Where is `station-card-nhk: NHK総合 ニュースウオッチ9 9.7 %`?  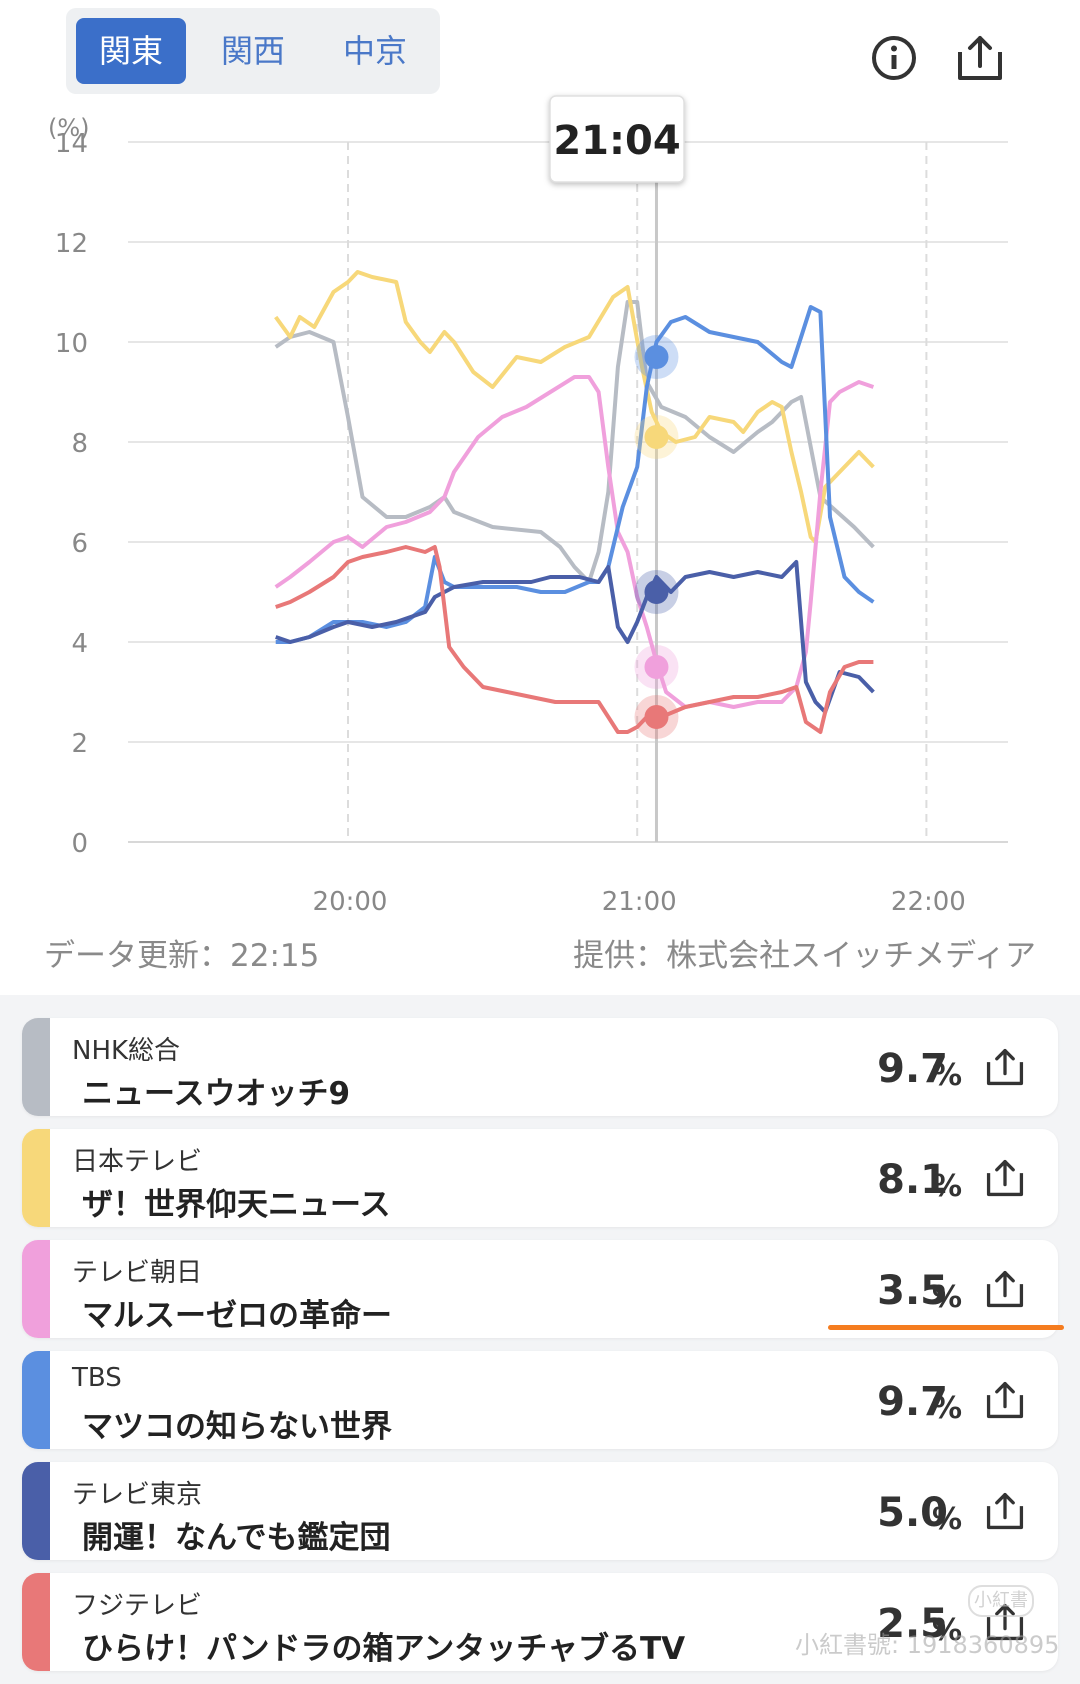
station-card-nhk: NHK総合 ニュースウオッチ9 9.7 % is located at coordinates (540, 1067).